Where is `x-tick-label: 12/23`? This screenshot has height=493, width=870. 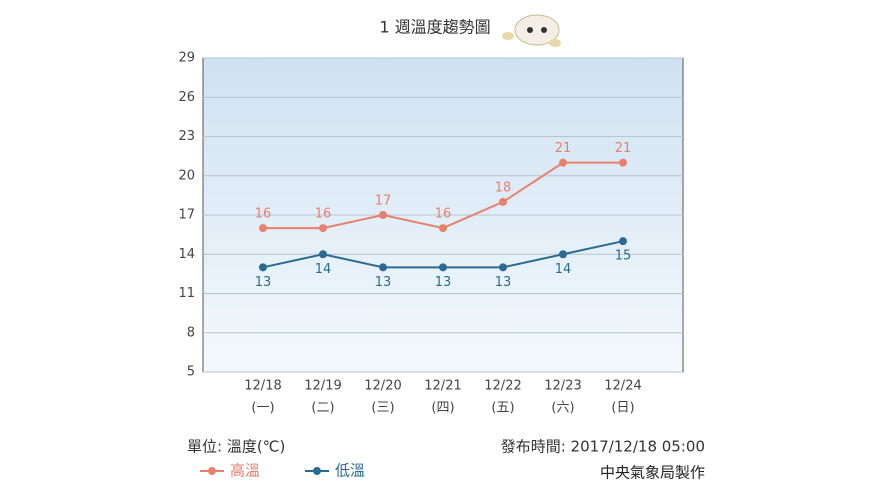
x-tick-label: 12/23 is located at coordinates (562, 386).